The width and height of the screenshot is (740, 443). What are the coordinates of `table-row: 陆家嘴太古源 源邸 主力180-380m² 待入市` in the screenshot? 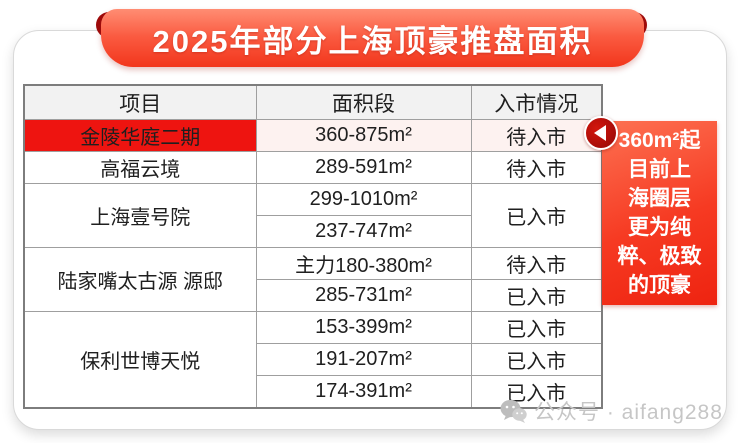 It's located at (313, 279).